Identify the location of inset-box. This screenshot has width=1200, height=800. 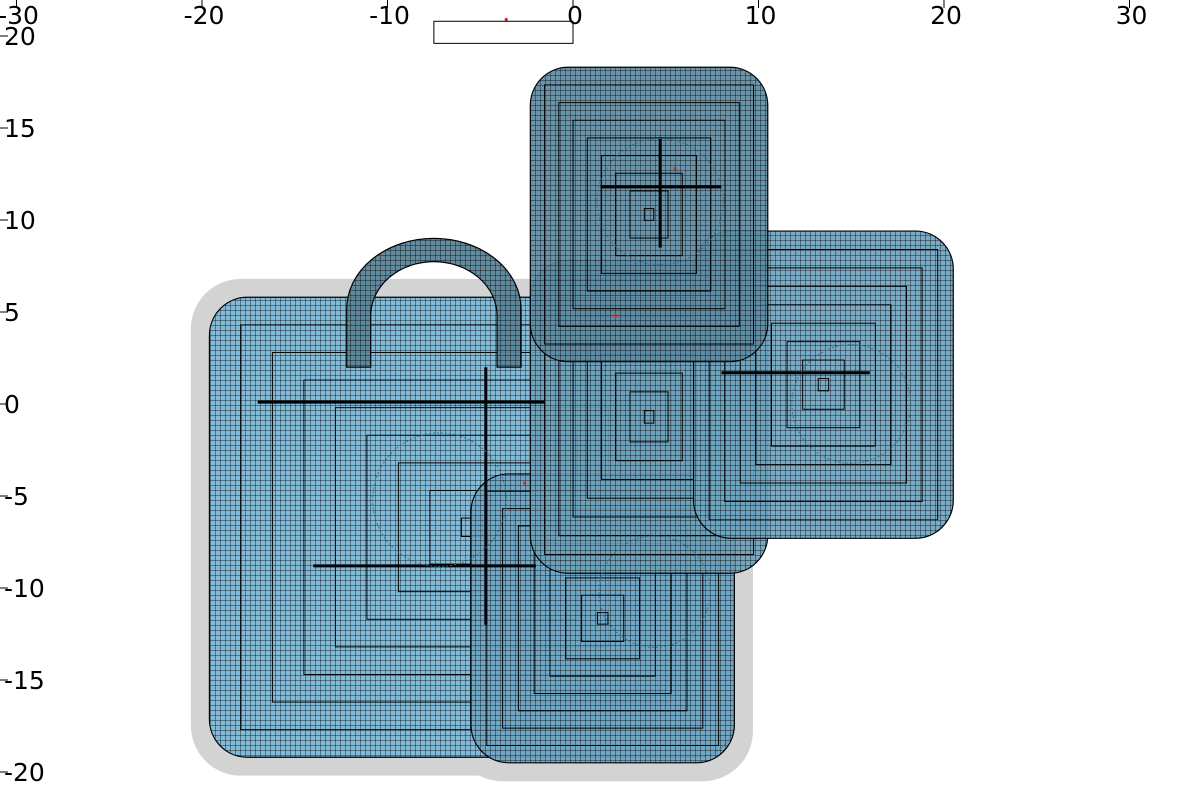
(503, 32).